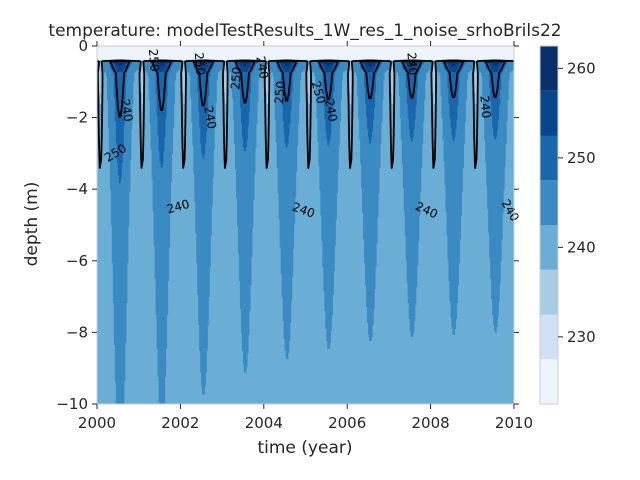 The height and width of the screenshot is (480, 640). What do you see at coordinates (549, 68) in the screenshot?
I see `colorbar-segment` at bounding box center [549, 68].